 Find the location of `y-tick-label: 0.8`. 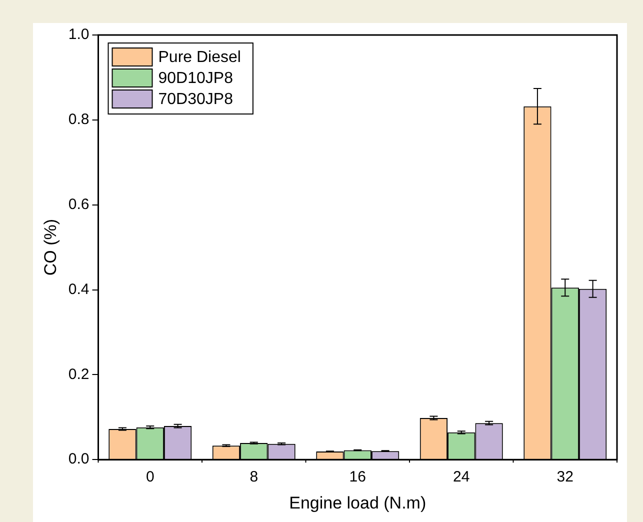

y-tick-label: 0.8 is located at coordinates (79, 119).